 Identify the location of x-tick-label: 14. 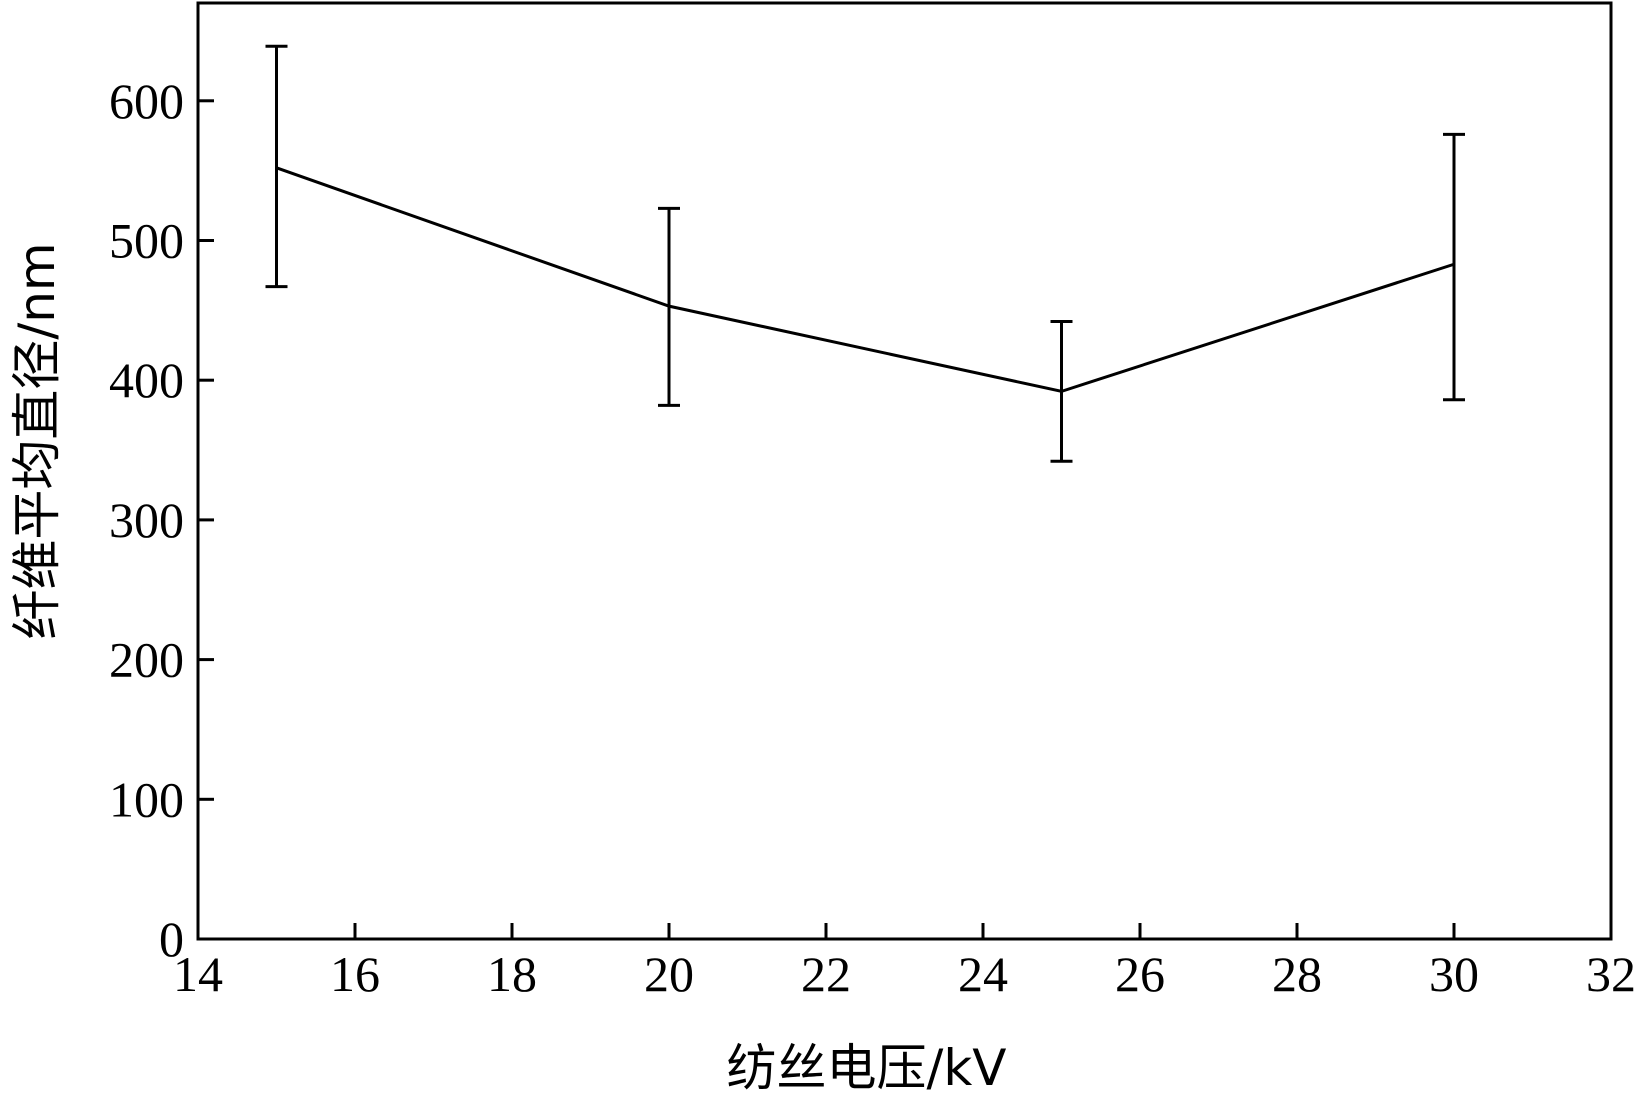
(198, 974).